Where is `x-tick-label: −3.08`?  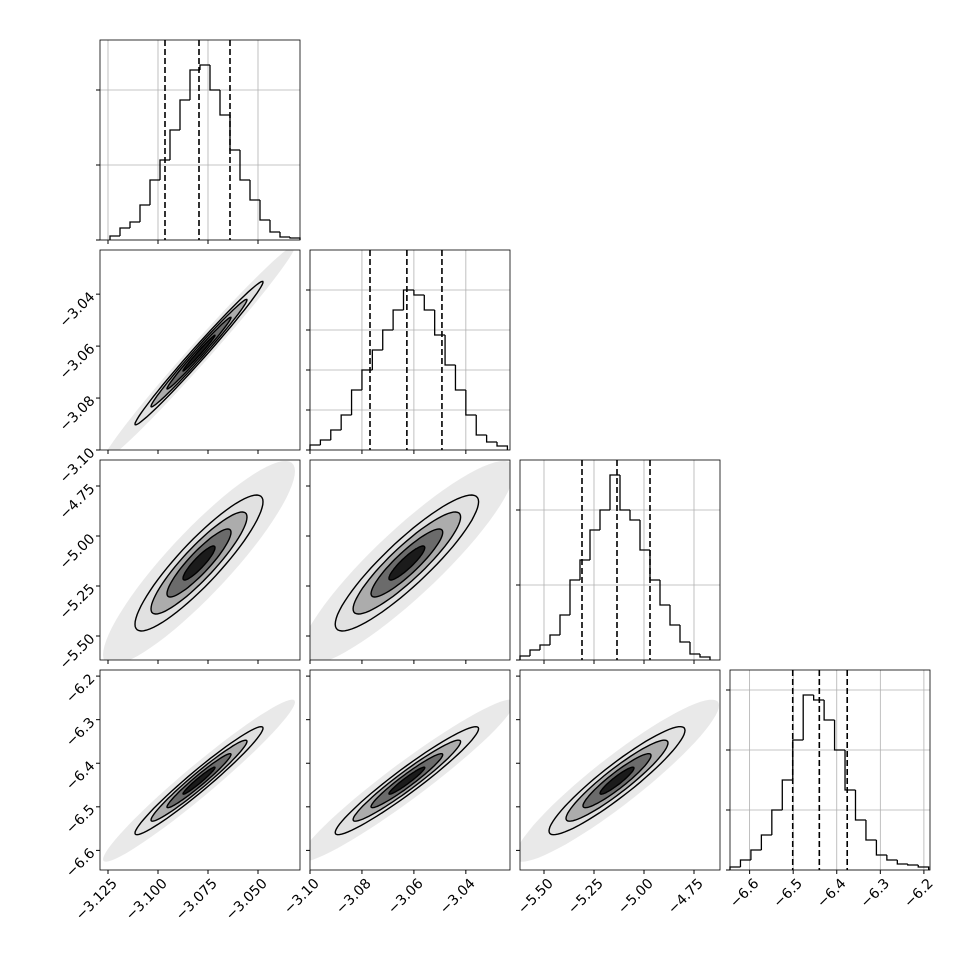 x-tick-label: −3.08 is located at coordinates (354, 897).